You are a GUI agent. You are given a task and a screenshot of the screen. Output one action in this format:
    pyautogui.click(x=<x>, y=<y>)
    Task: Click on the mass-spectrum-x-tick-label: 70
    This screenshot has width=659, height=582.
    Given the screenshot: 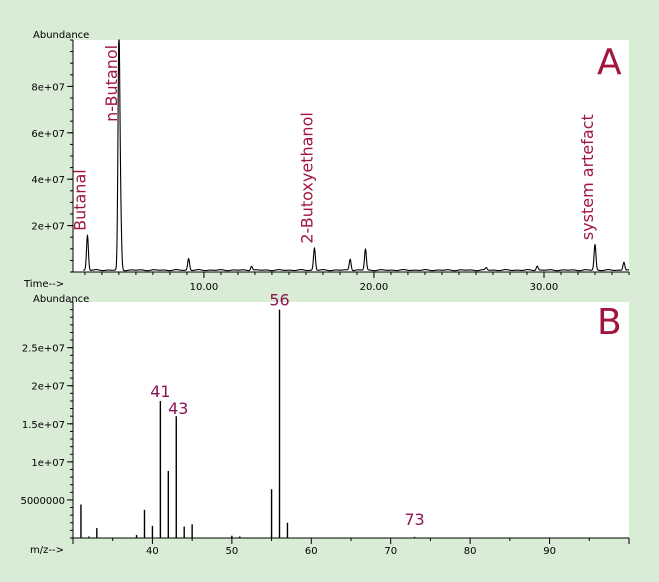 What is the action you would take?
    pyautogui.click(x=390, y=551)
    